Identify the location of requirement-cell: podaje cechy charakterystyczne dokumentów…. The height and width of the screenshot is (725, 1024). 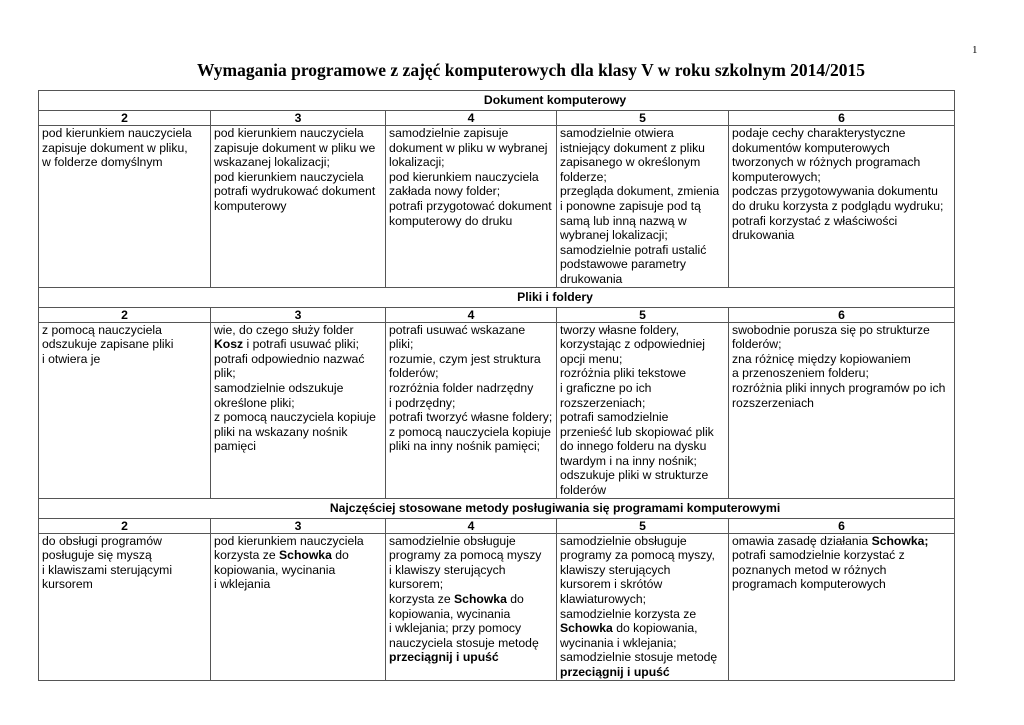
(841, 206).